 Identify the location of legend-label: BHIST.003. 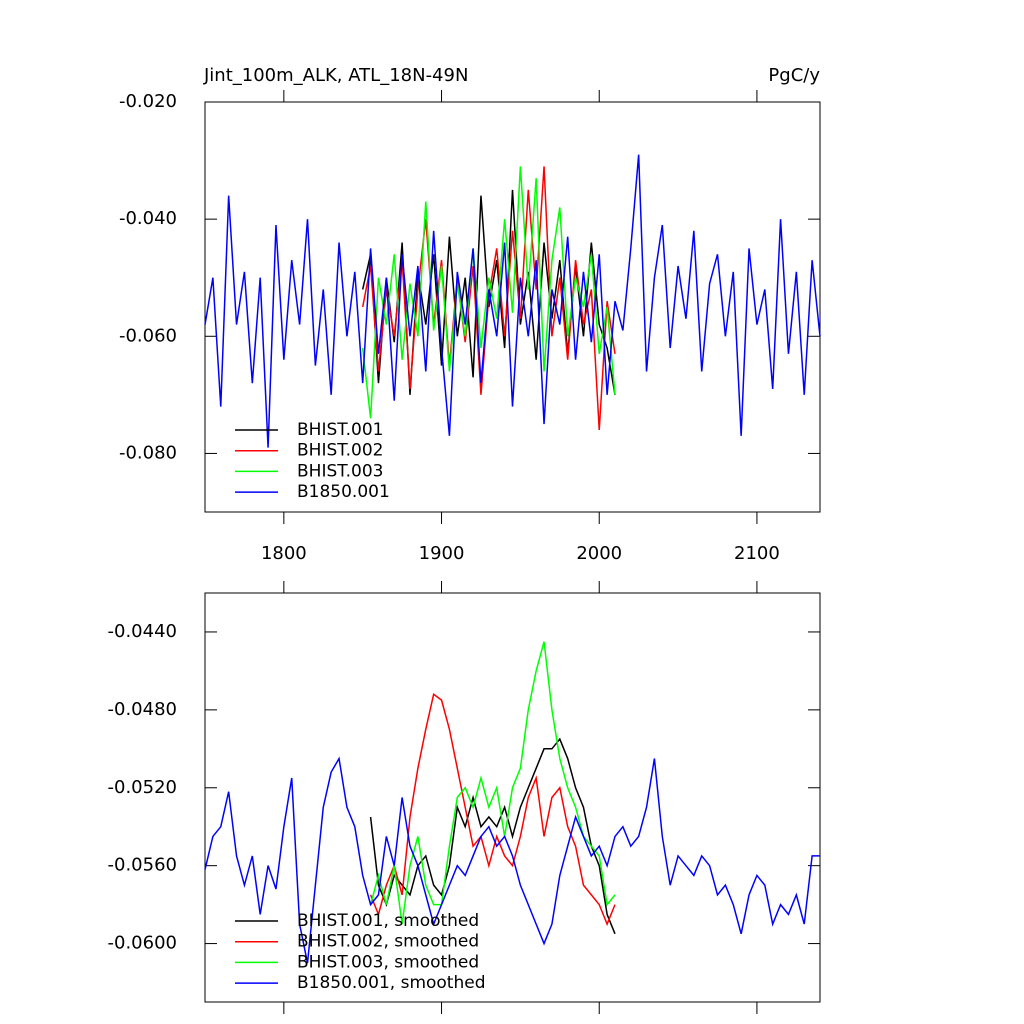
(340, 471).